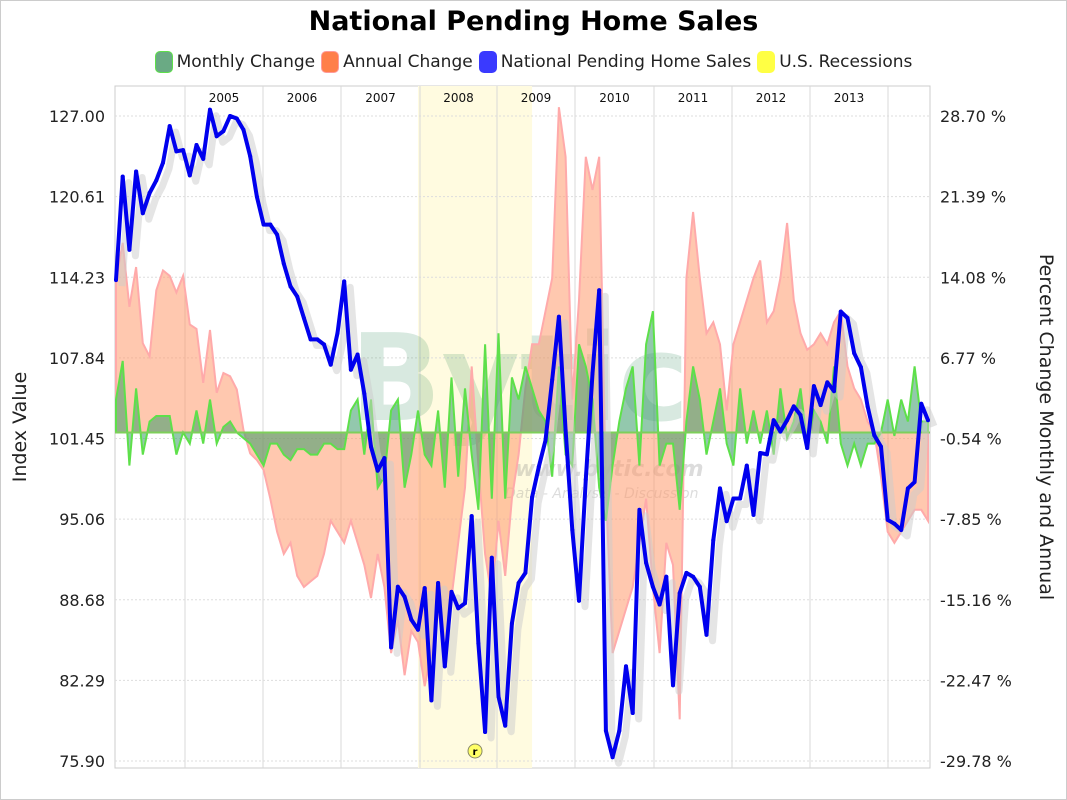  What do you see at coordinates (397, 62) in the screenshot?
I see `legend-item-annual-change: Annual Change` at bounding box center [397, 62].